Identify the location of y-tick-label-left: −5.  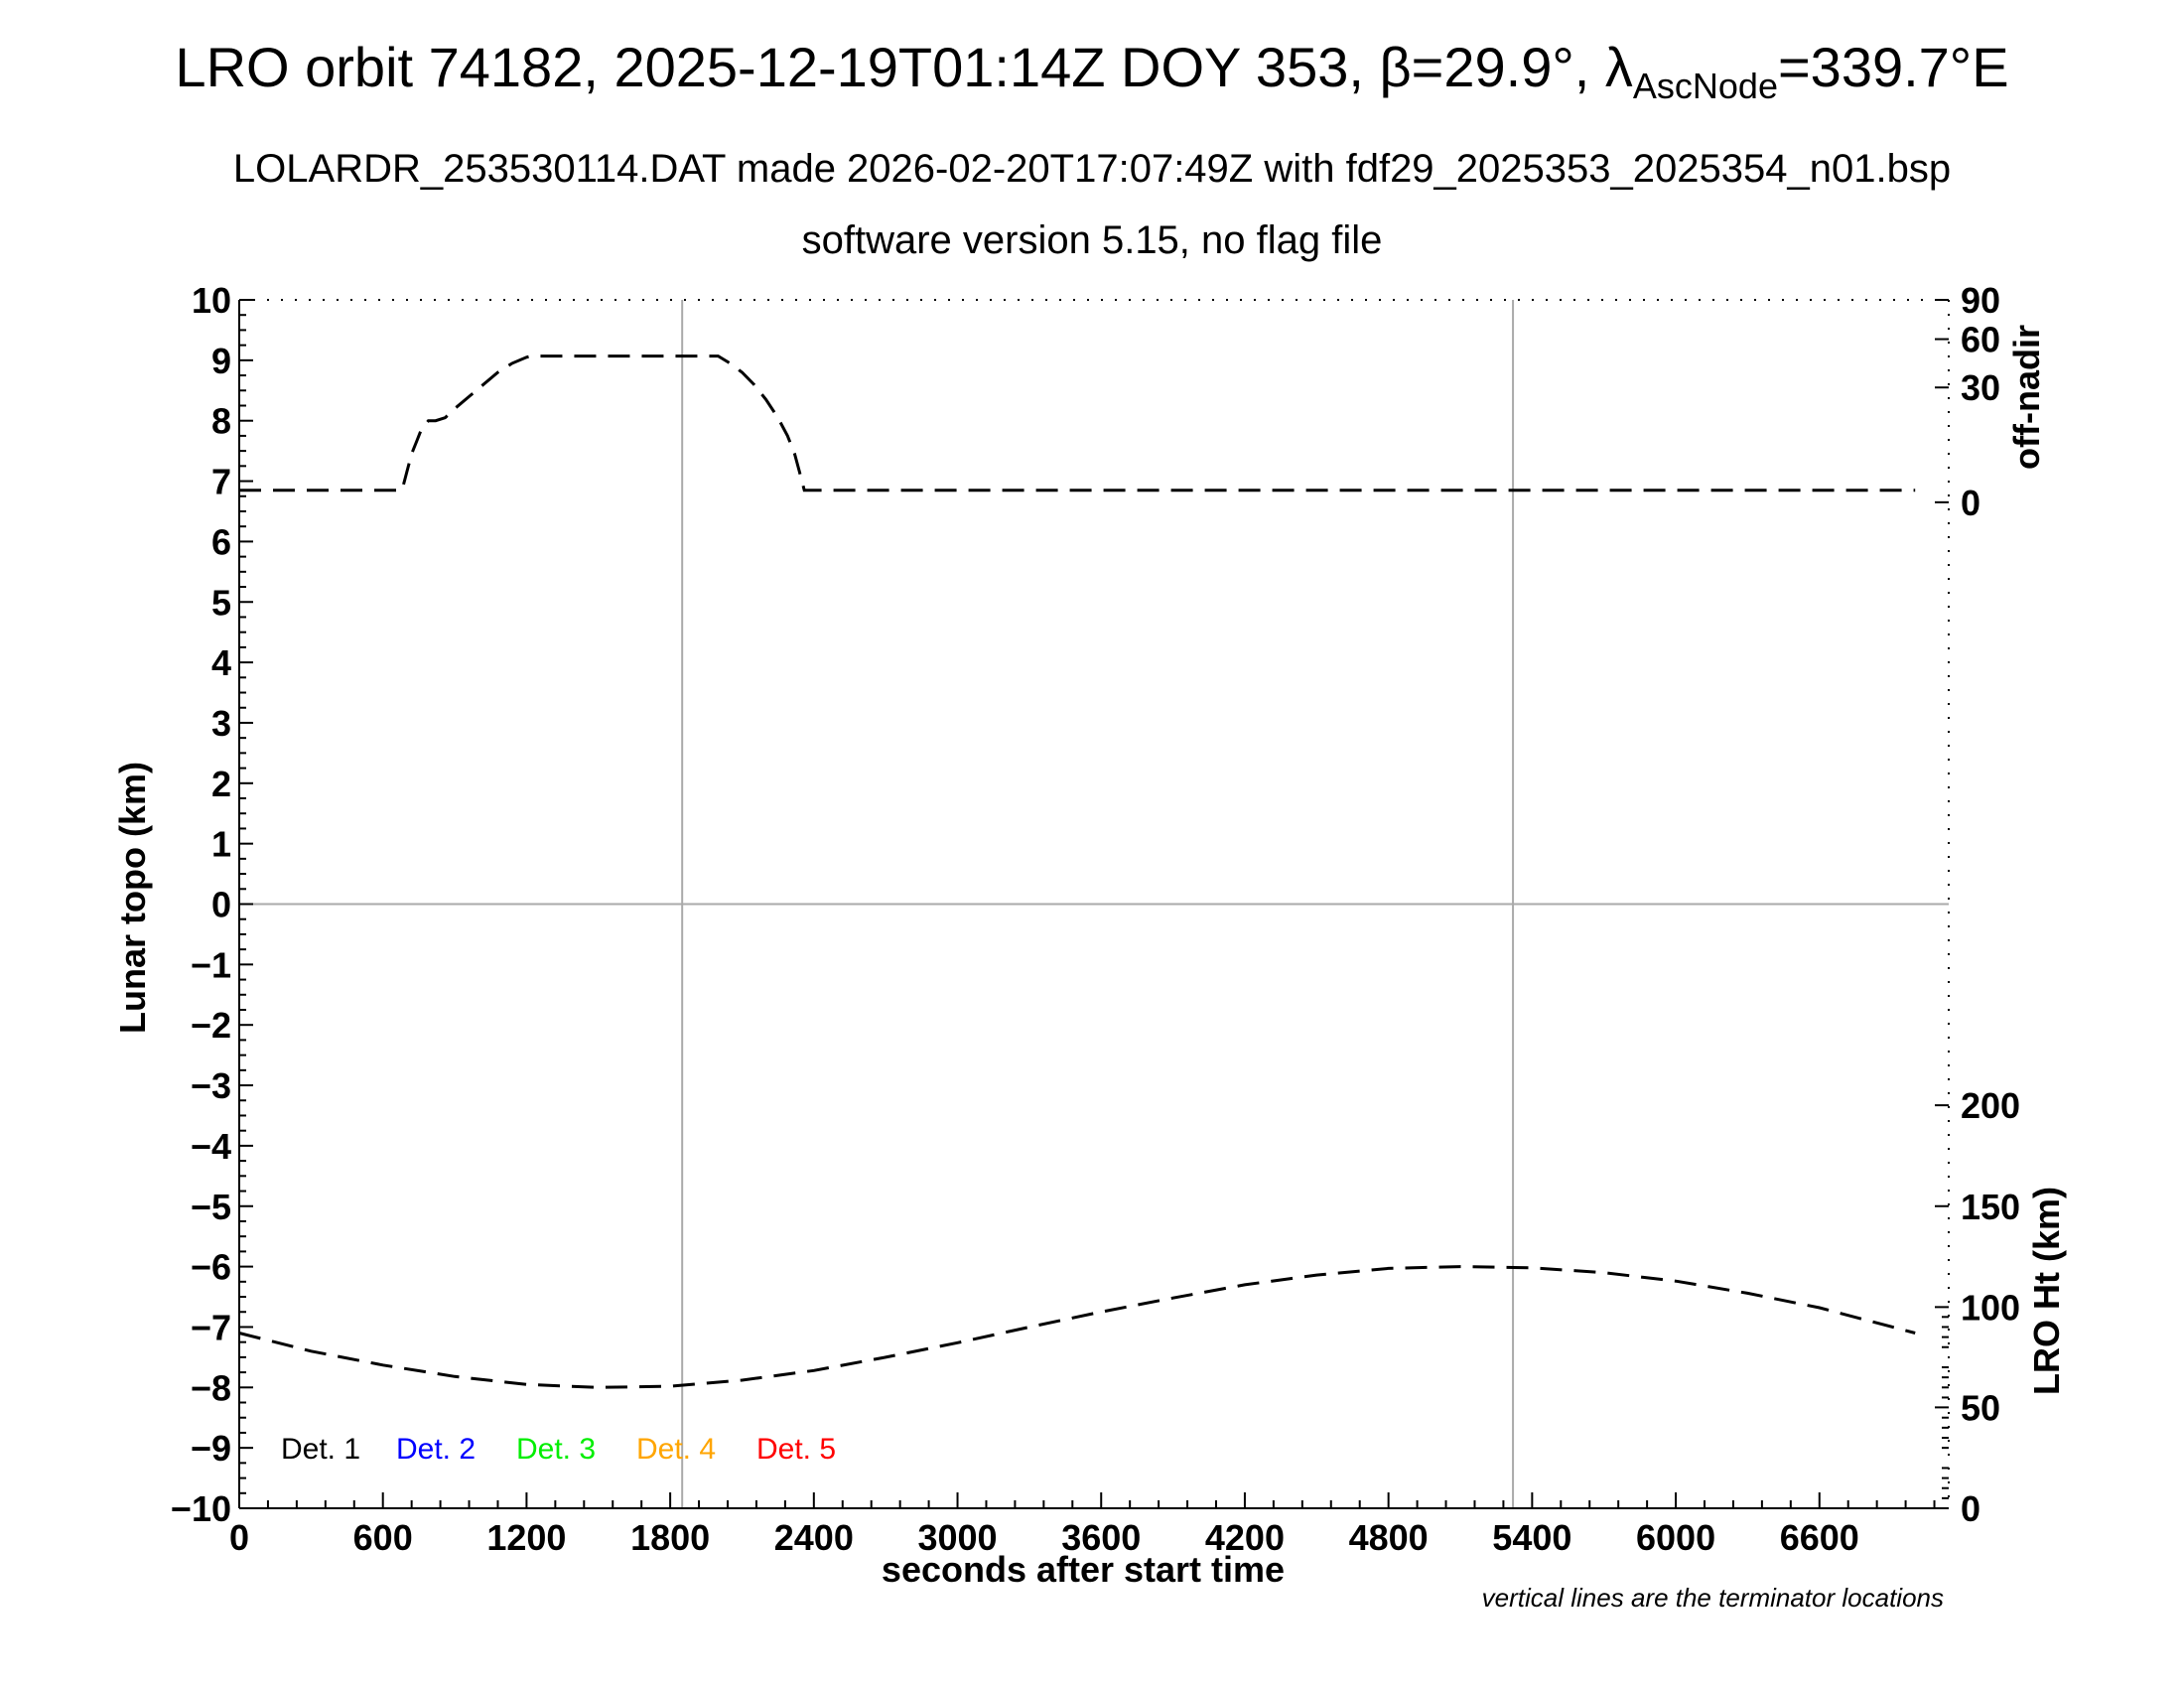
(211, 1207).